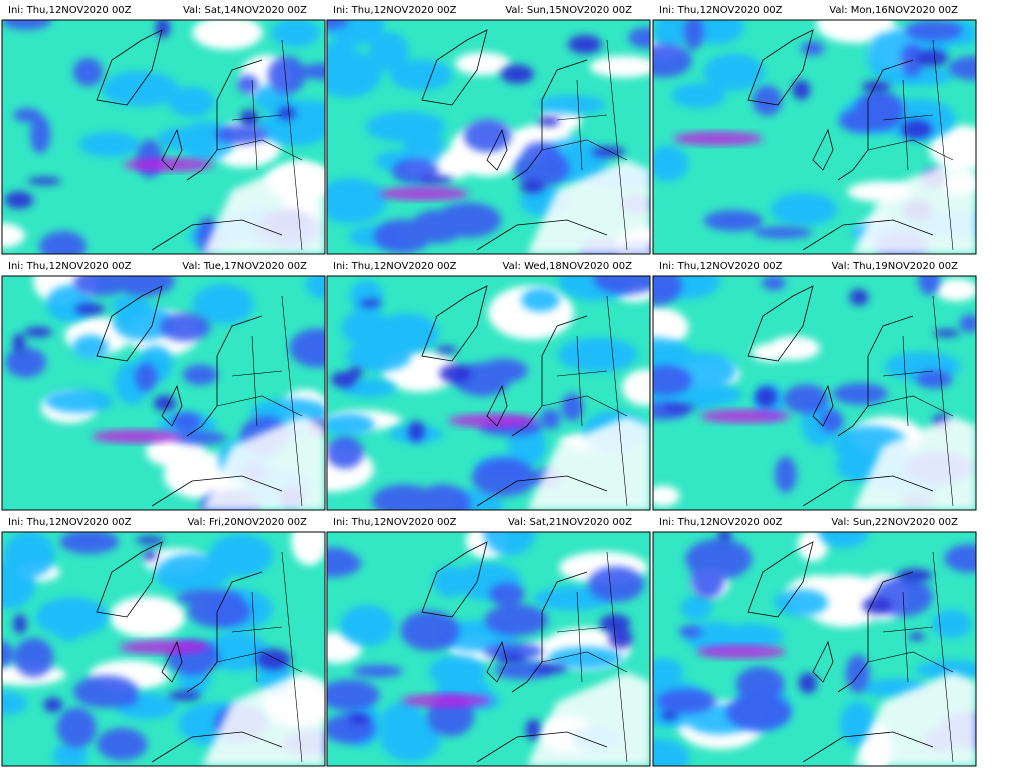 The image size is (1024, 768). Describe the element at coordinates (401, 371) in the screenshot. I see `precip-layer` at that location.